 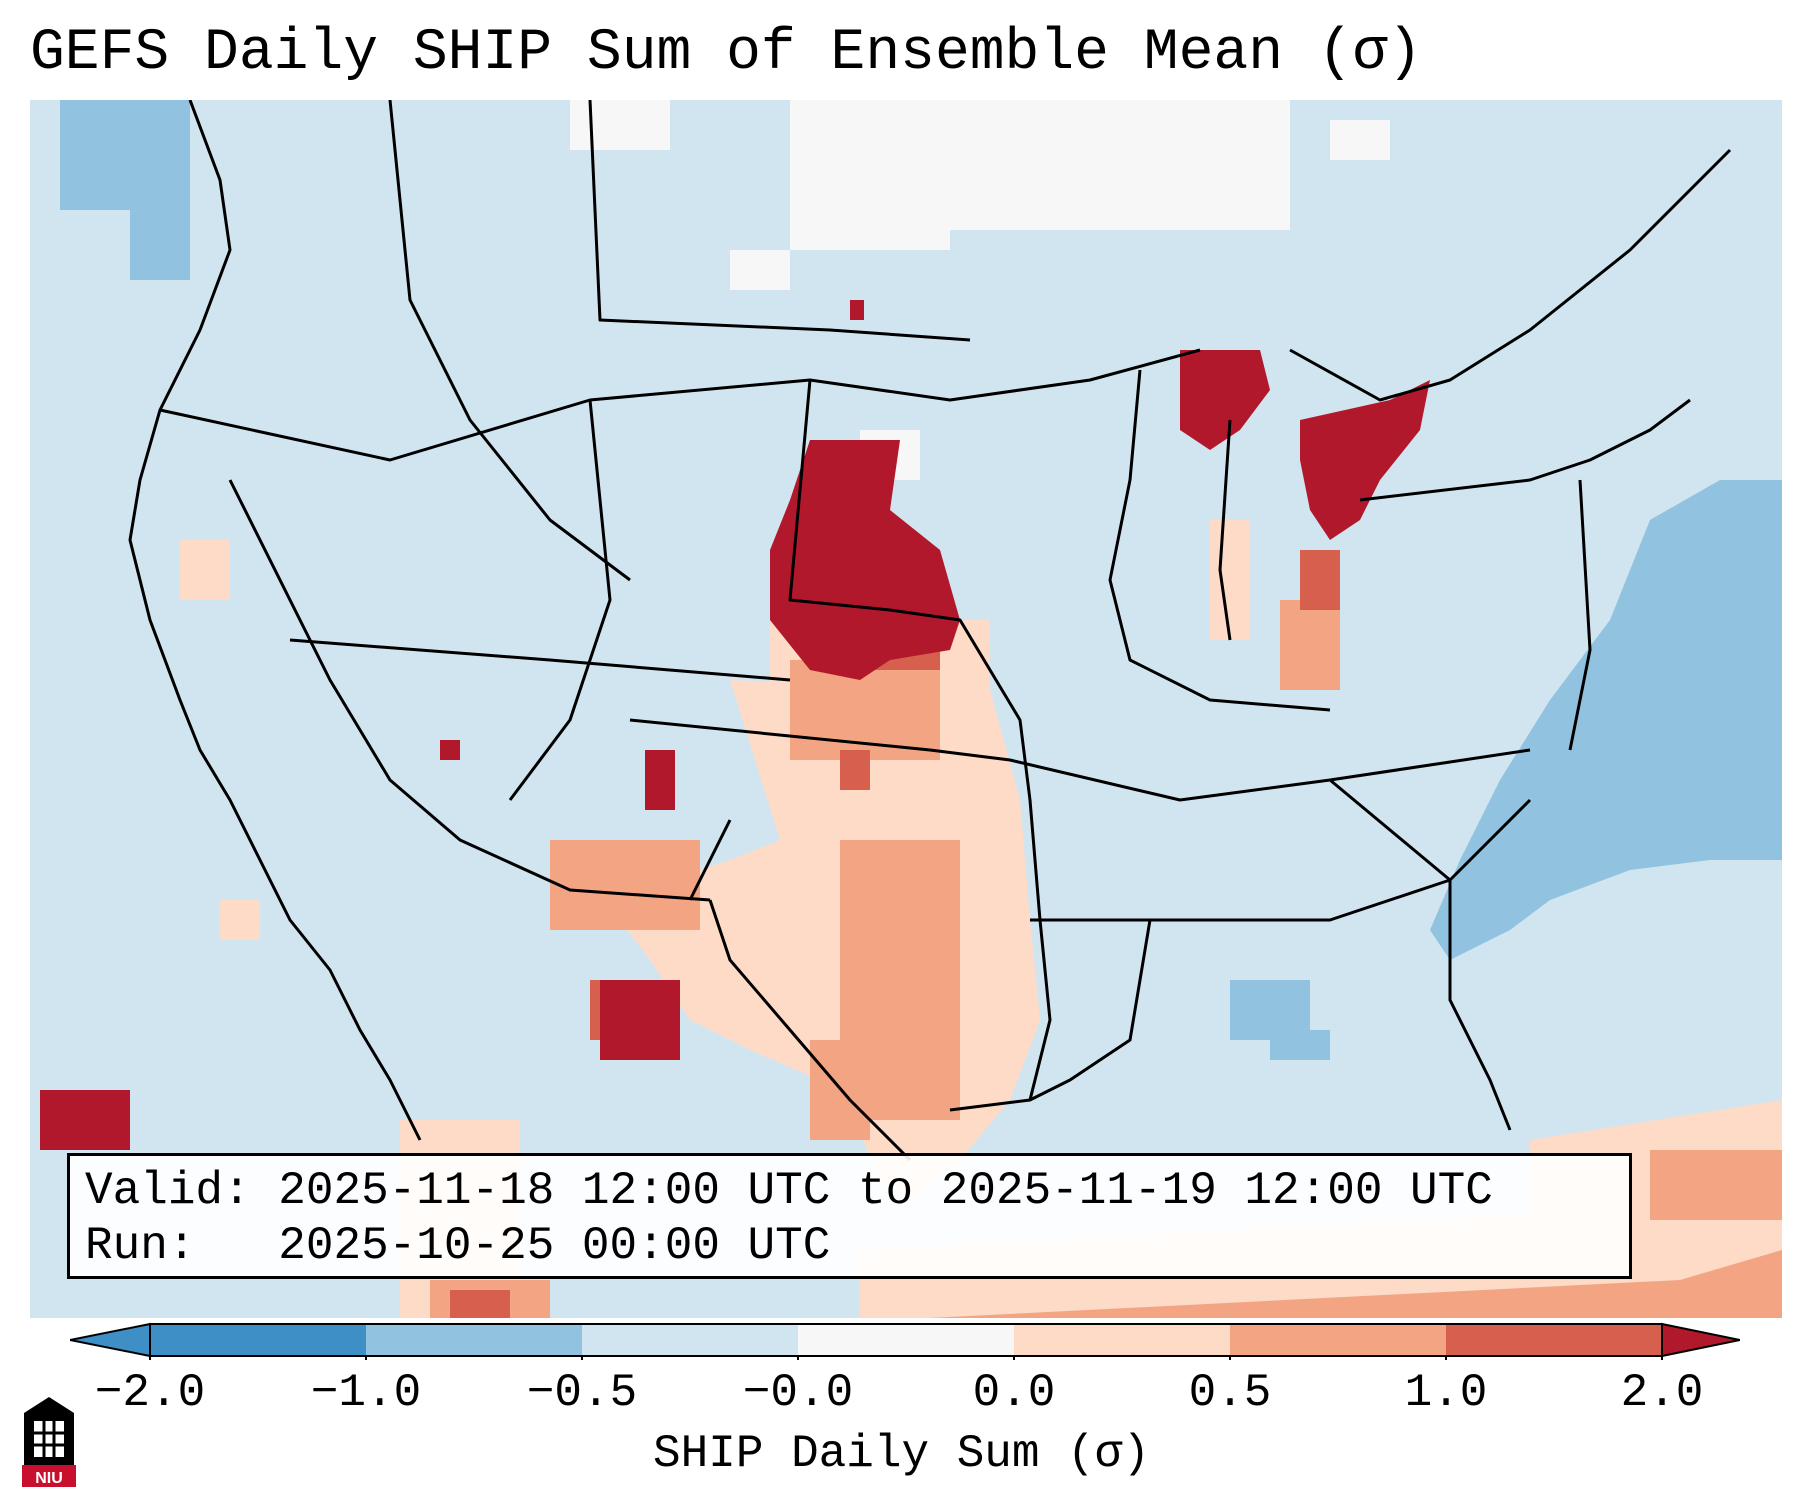 What do you see at coordinates (49, 1442) in the screenshot?
I see `niu-logo-icon: NIU` at bounding box center [49, 1442].